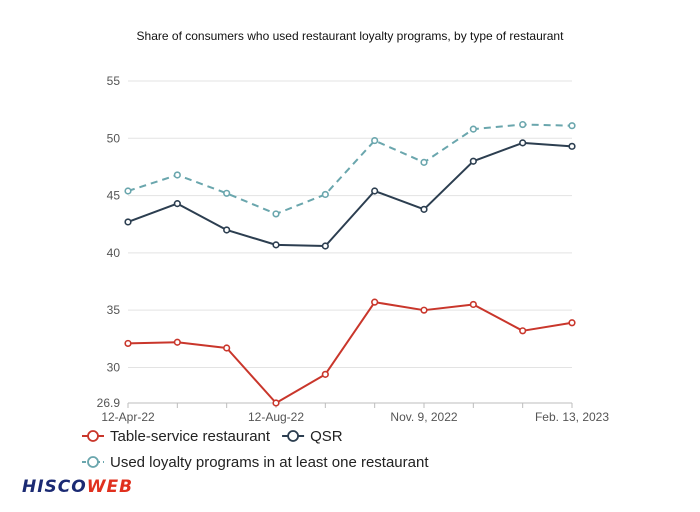  I want to click on legend-label: Table-service restaurant, so click(190, 436).